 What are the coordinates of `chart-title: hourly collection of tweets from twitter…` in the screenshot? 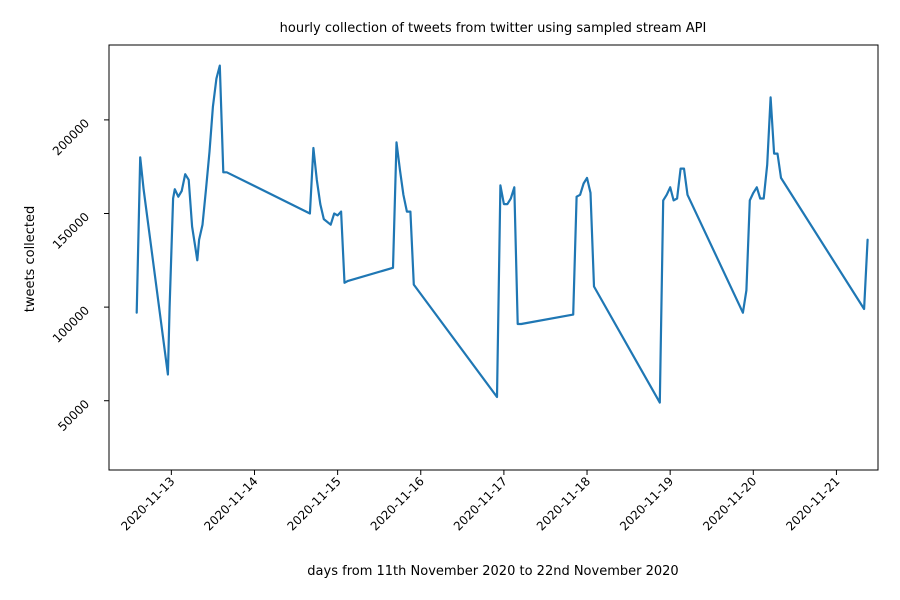 It's located at (493, 28).